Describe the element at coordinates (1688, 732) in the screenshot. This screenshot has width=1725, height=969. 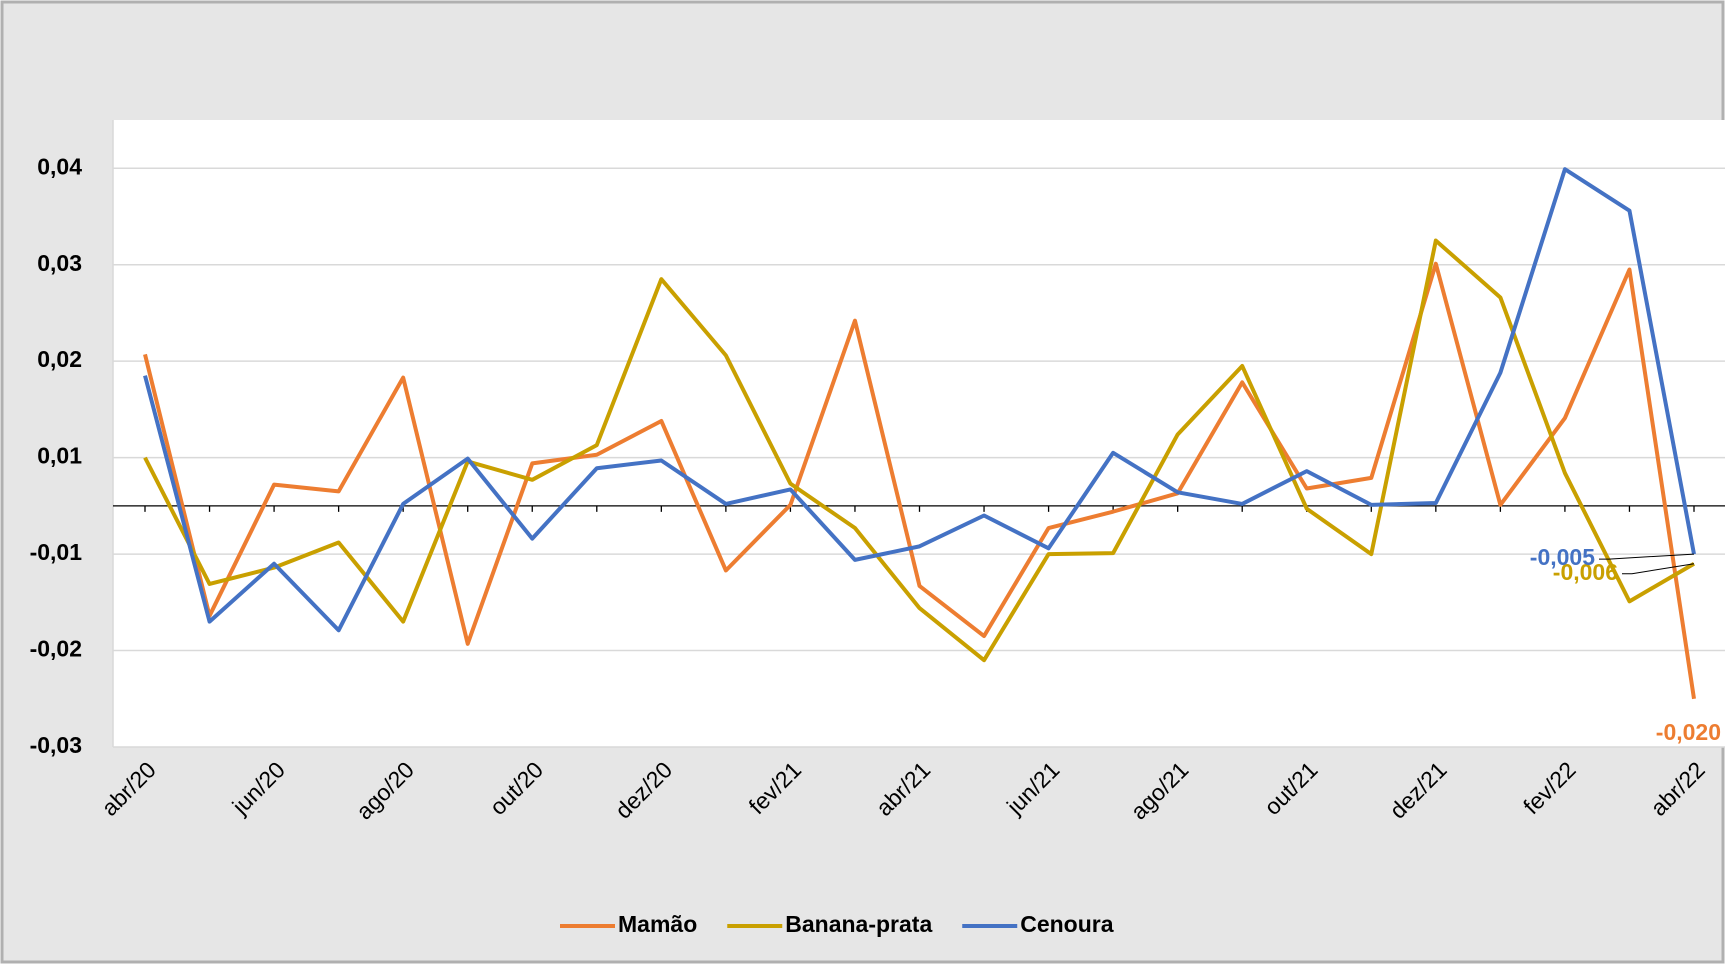
I see `data-label: -0,020` at that location.